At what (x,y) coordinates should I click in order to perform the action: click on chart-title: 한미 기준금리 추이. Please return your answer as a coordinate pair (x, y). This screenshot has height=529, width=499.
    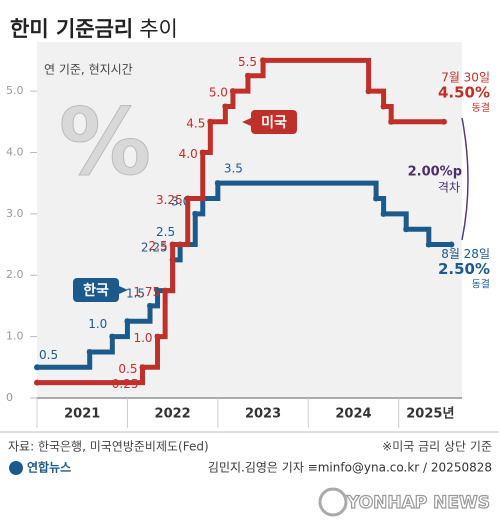
    Looking at the image, I should click on (94, 29).